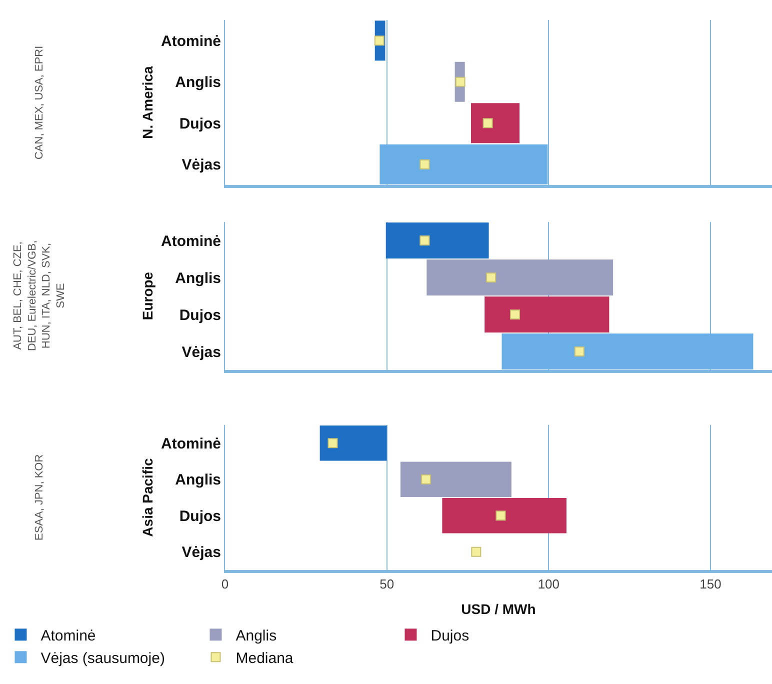 The image size is (772, 684). I want to click on legend-label: Mediana, so click(265, 658).